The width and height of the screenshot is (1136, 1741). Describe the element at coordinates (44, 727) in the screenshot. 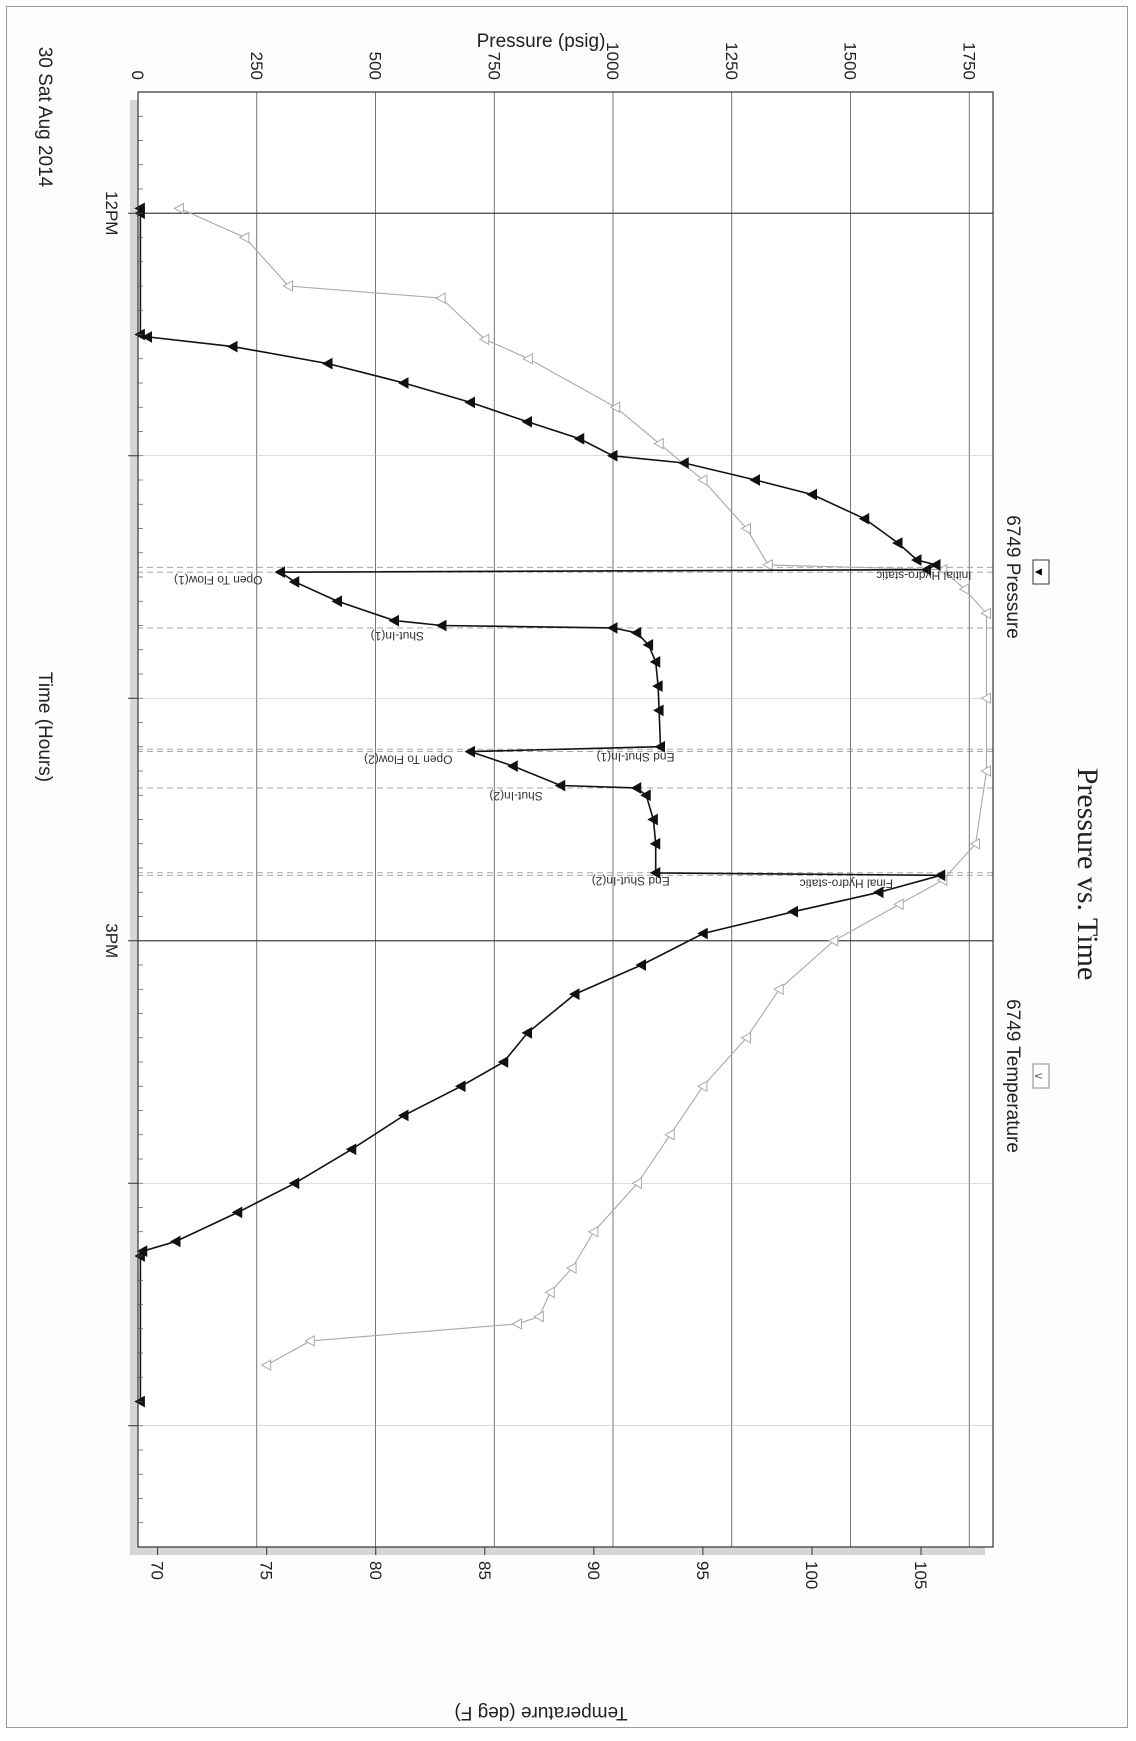

I see `x-axis-label: Time (Hours)` at that location.